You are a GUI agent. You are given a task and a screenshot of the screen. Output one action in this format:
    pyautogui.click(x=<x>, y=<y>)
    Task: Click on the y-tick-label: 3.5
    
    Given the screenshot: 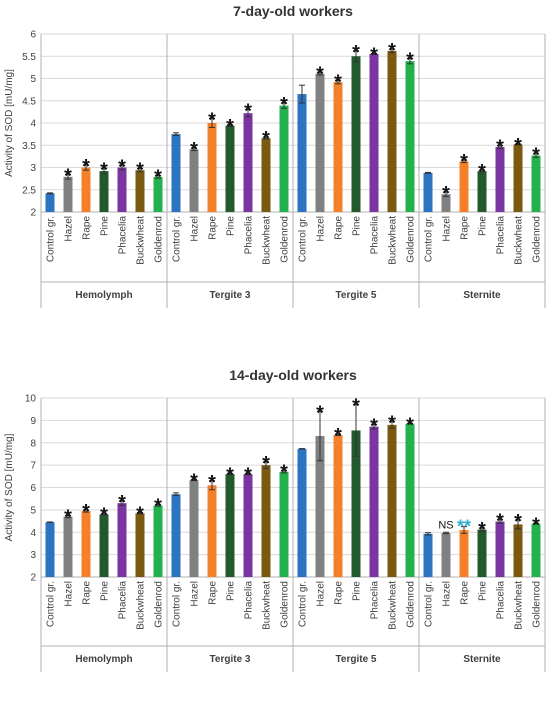 What is the action you would take?
    pyautogui.click(x=29, y=146)
    